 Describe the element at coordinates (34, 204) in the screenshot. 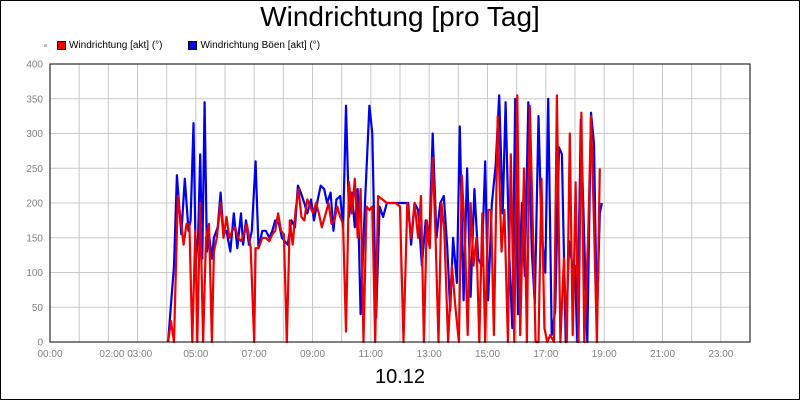

I see `y-tick-label: 200` at that location.